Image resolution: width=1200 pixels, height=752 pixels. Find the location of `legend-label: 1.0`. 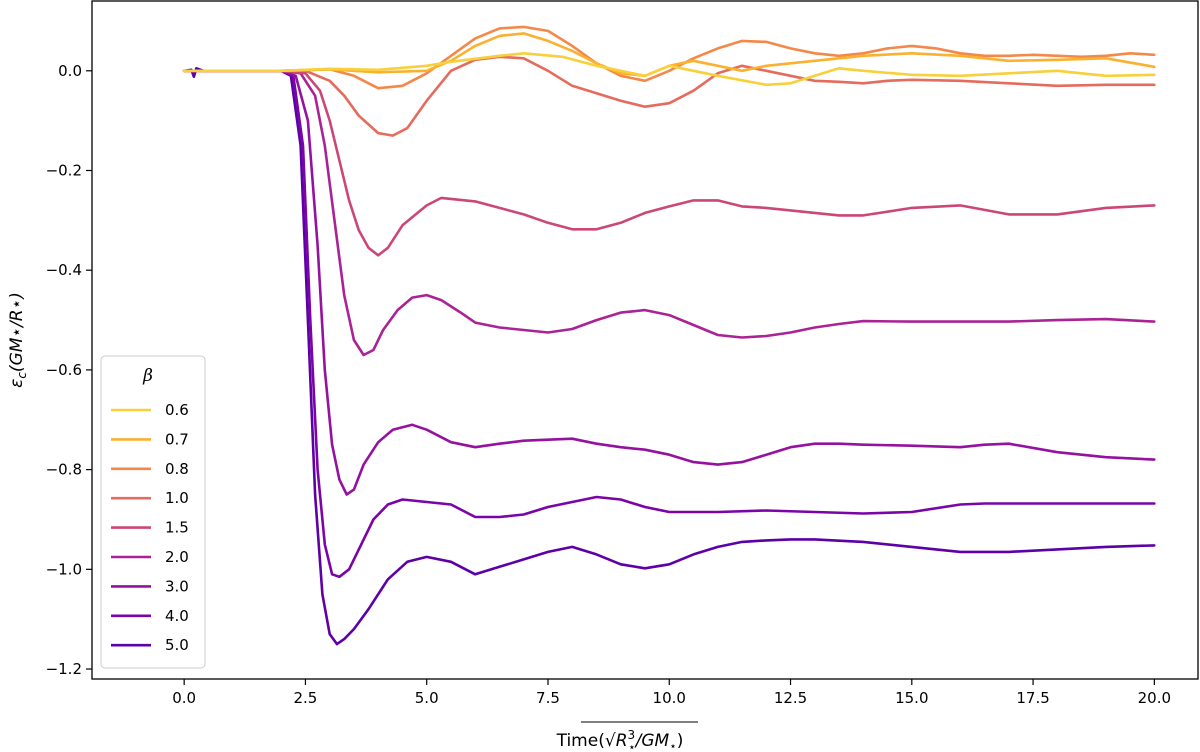

legend-label: 1.0 is located at coordinates (177, 498).